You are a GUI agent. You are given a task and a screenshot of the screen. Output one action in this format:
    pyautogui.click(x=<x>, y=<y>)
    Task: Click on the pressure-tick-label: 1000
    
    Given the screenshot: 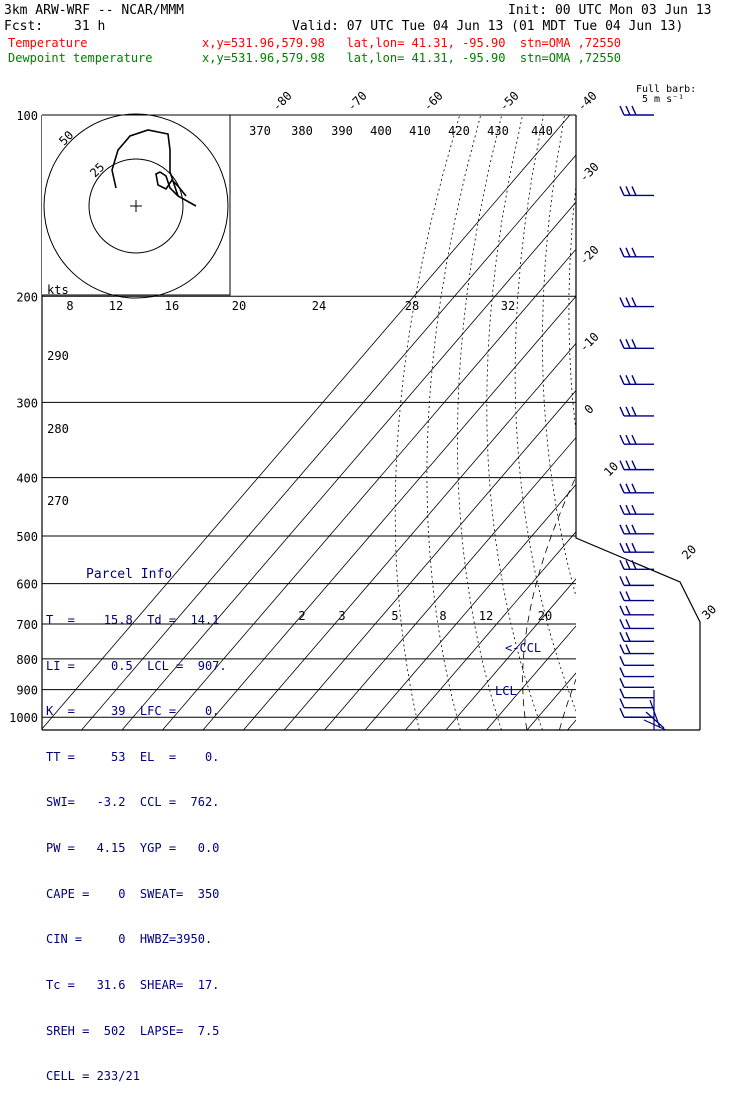 What is the action you would take?
    pyautogui.click(x=23, y=718)
    